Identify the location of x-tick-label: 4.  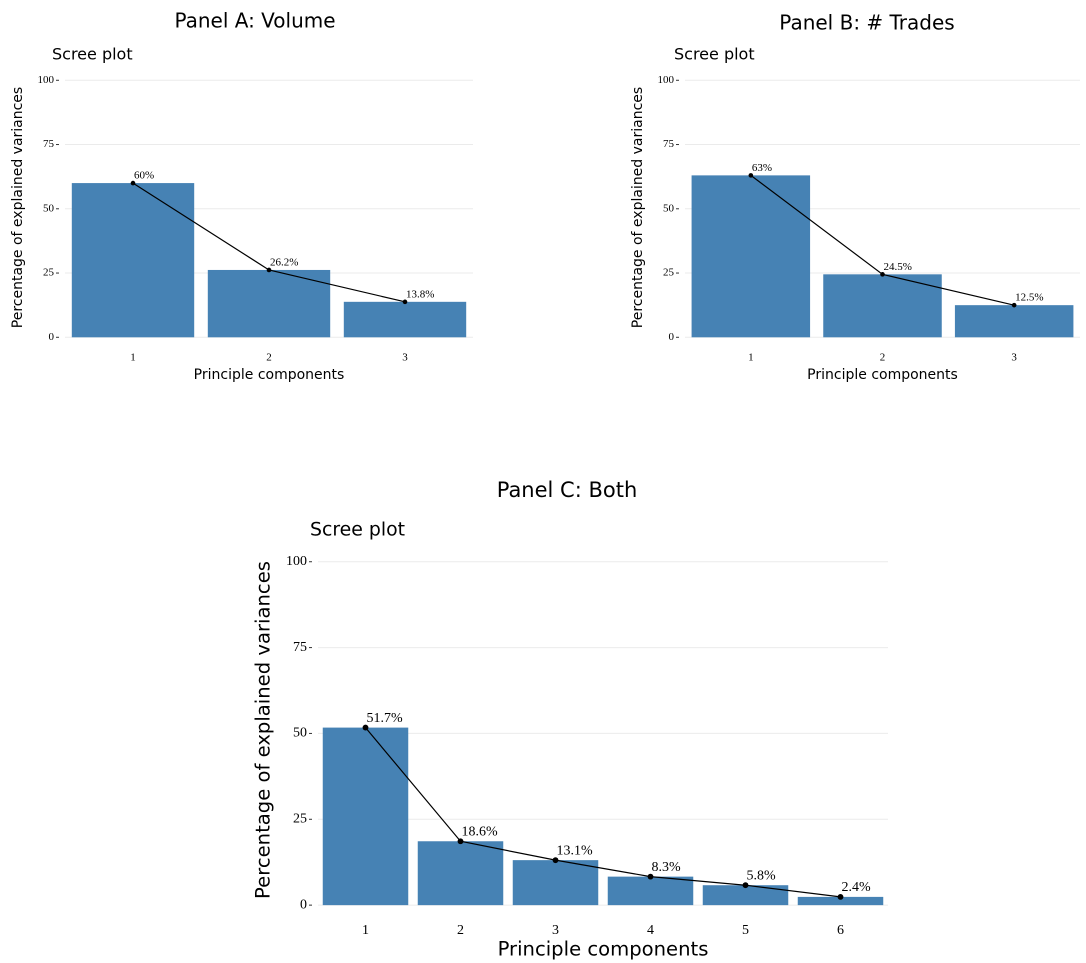
(650, 930).